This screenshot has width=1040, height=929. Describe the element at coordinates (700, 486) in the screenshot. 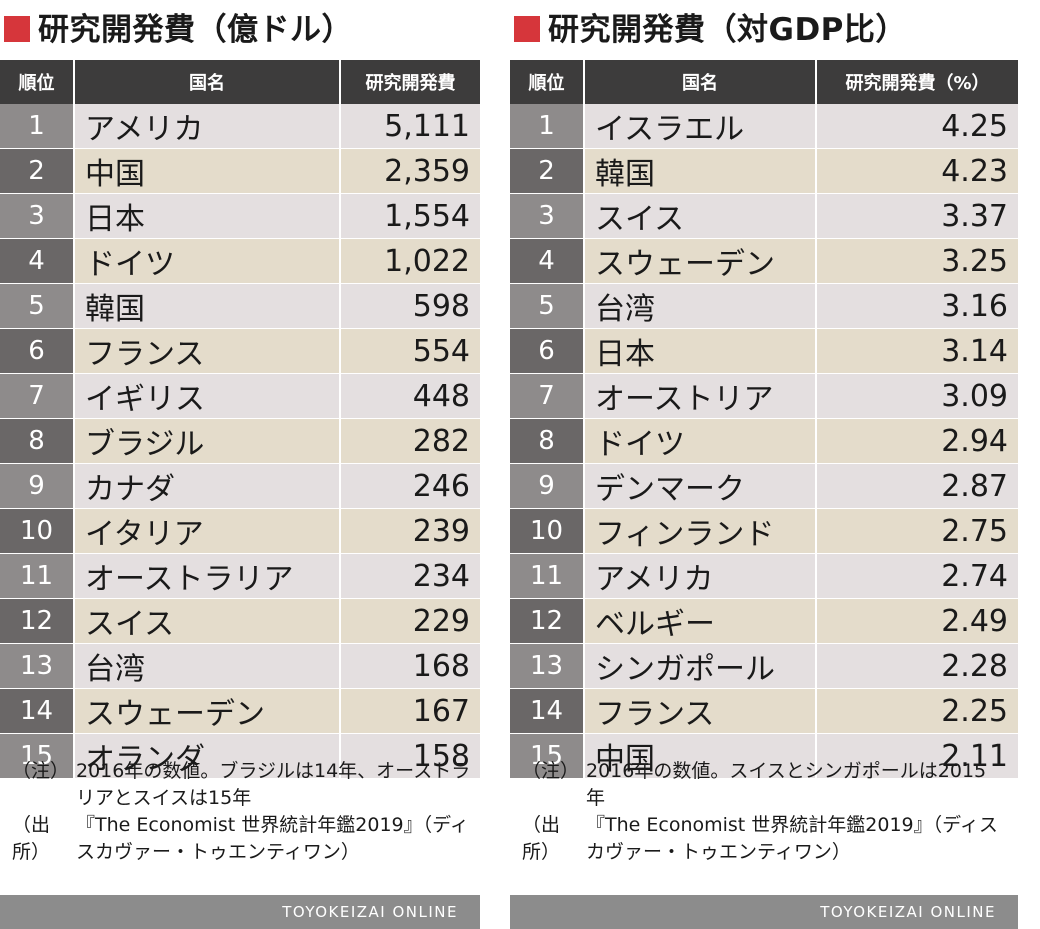

I see `country-cell: デンマーク` at that location.